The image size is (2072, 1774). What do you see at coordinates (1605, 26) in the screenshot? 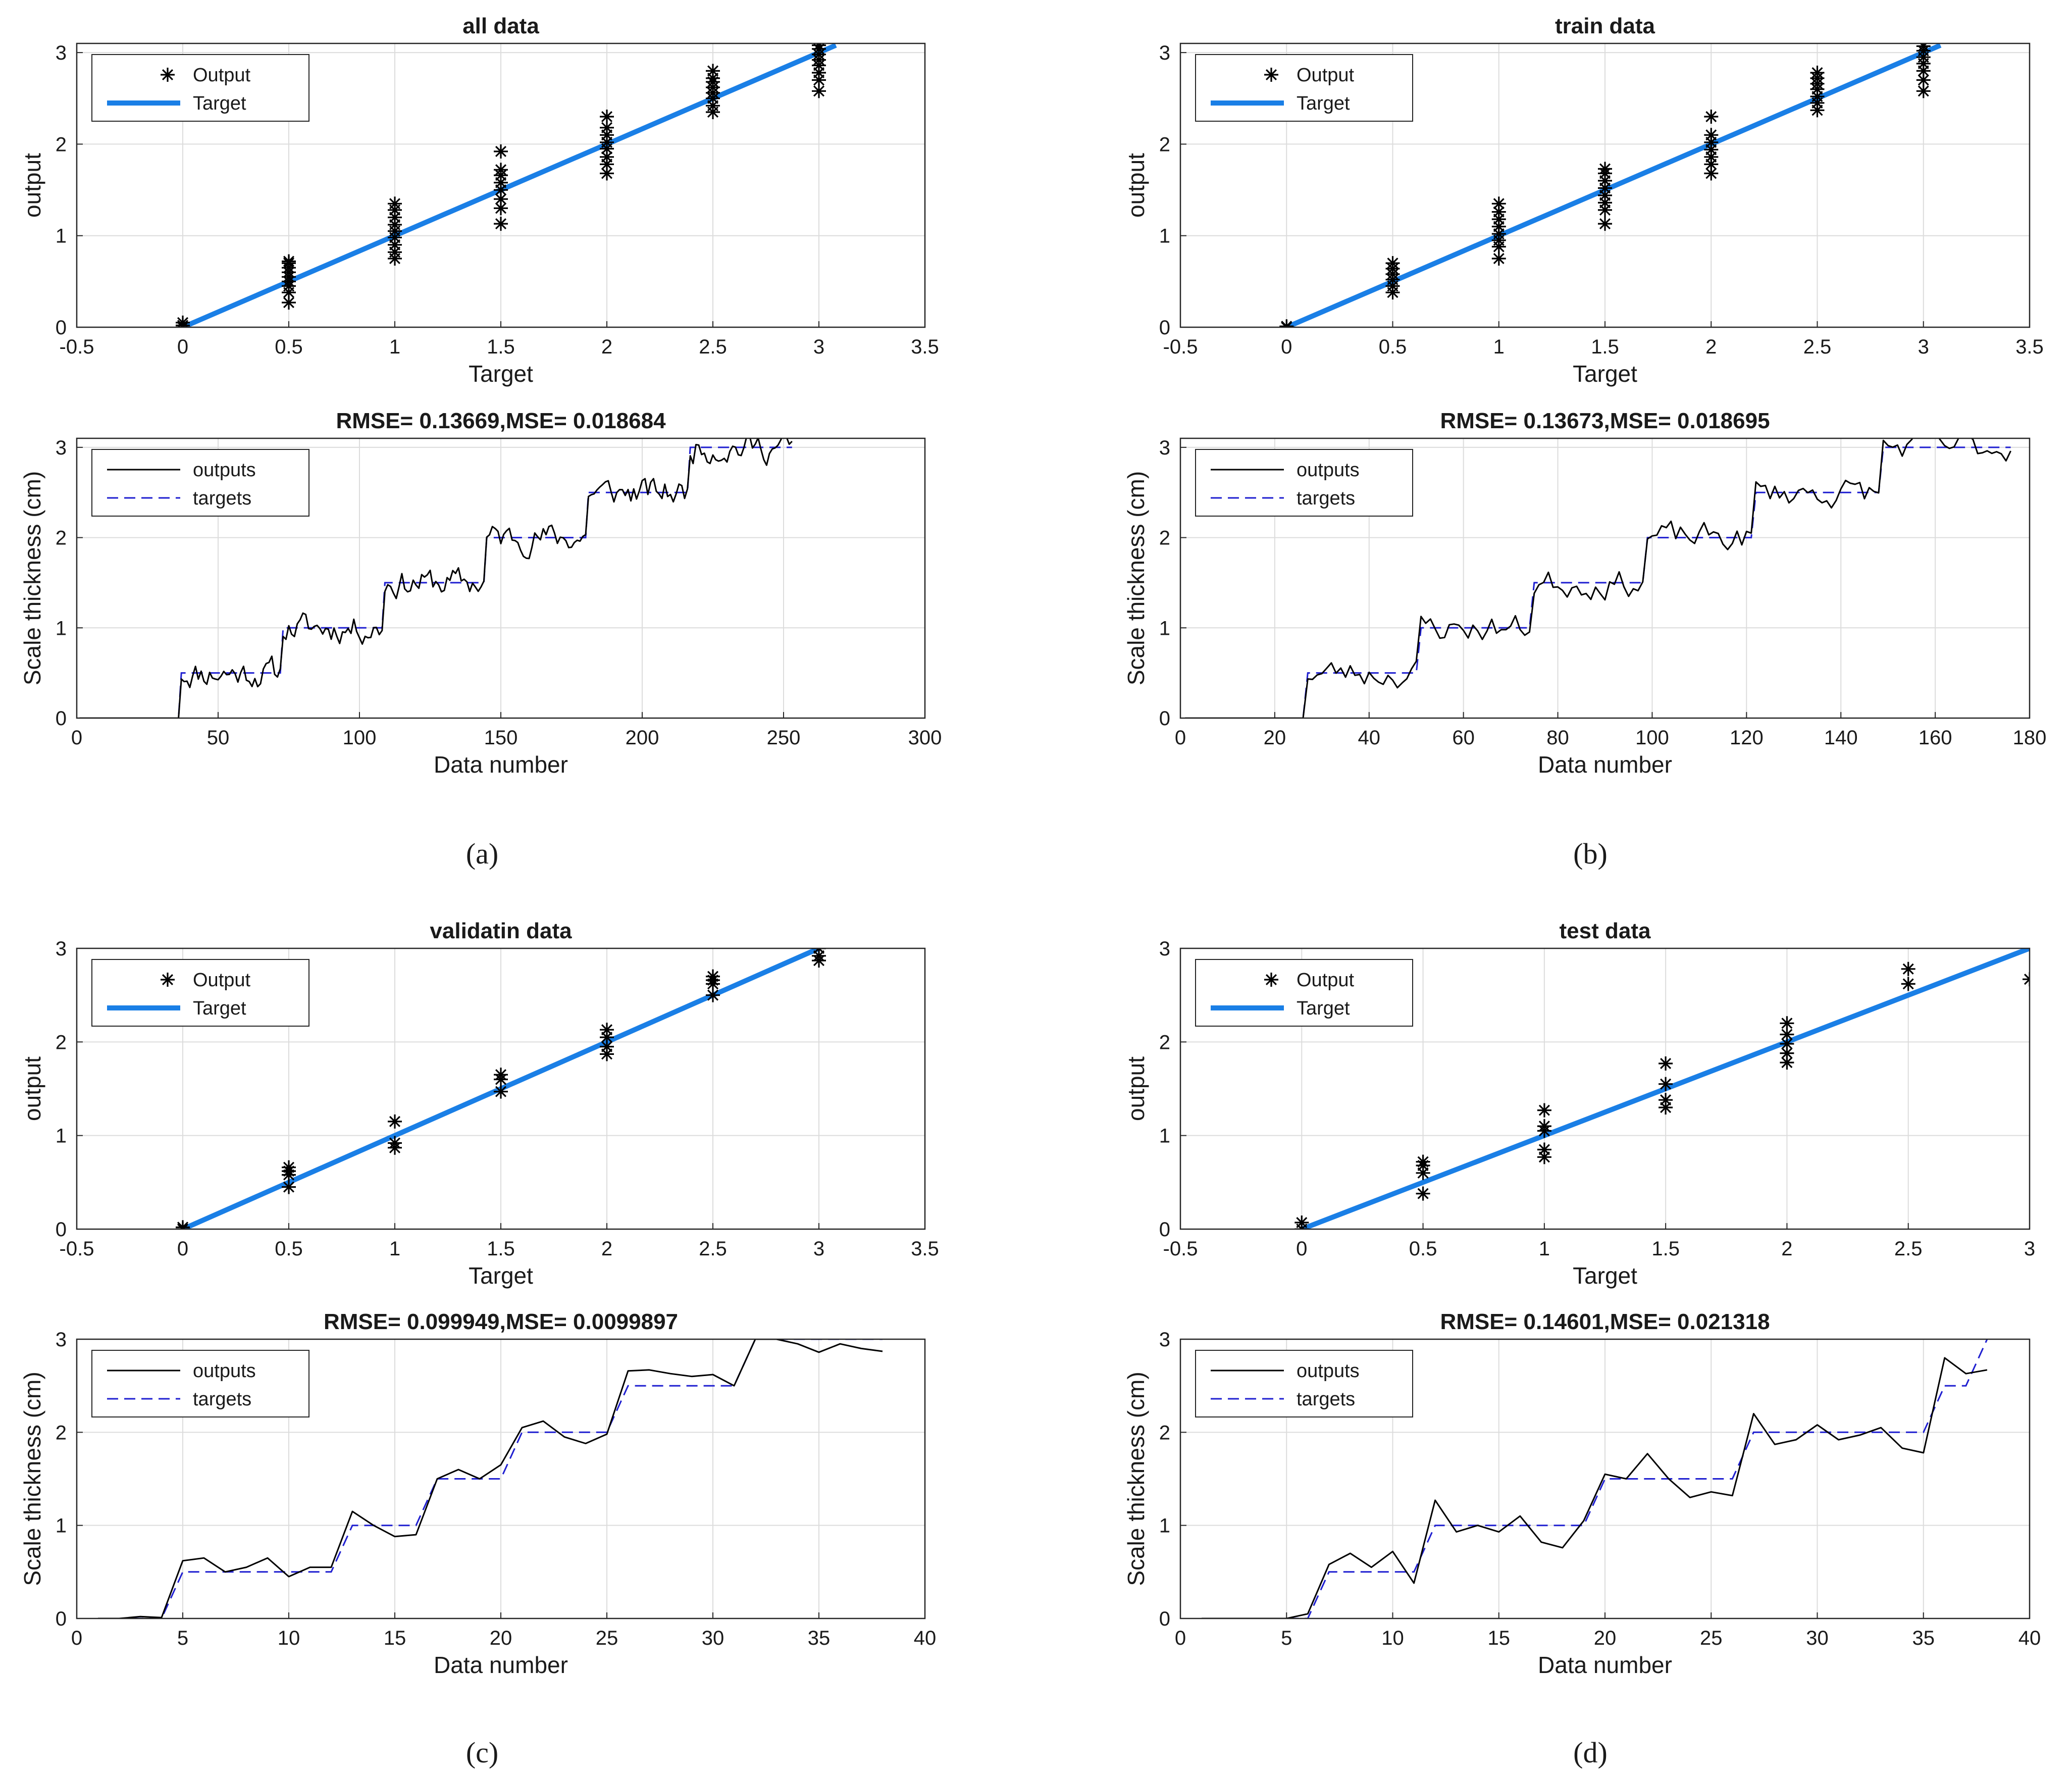
I see `chart-title: train data` at bounding box center [1605, 26].